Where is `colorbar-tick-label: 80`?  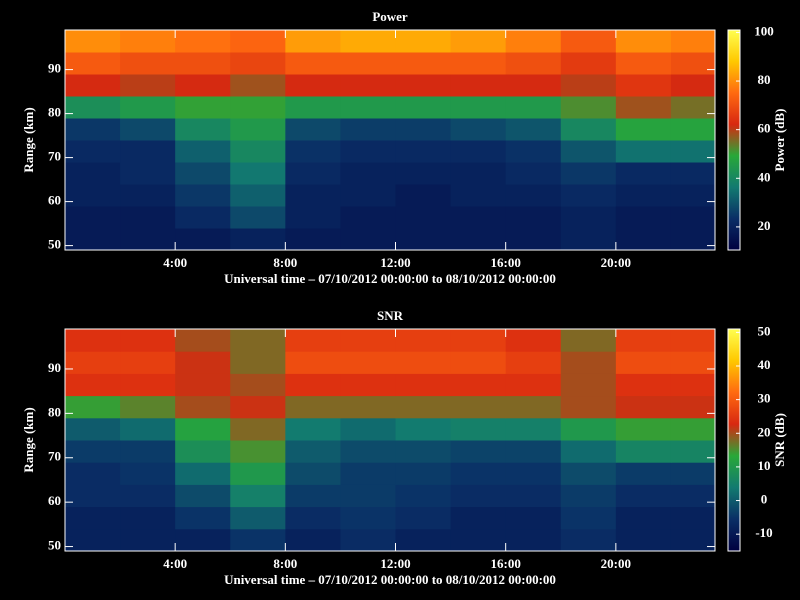 colorbar-tick-label: 80 is located at coordinates (764, 79).